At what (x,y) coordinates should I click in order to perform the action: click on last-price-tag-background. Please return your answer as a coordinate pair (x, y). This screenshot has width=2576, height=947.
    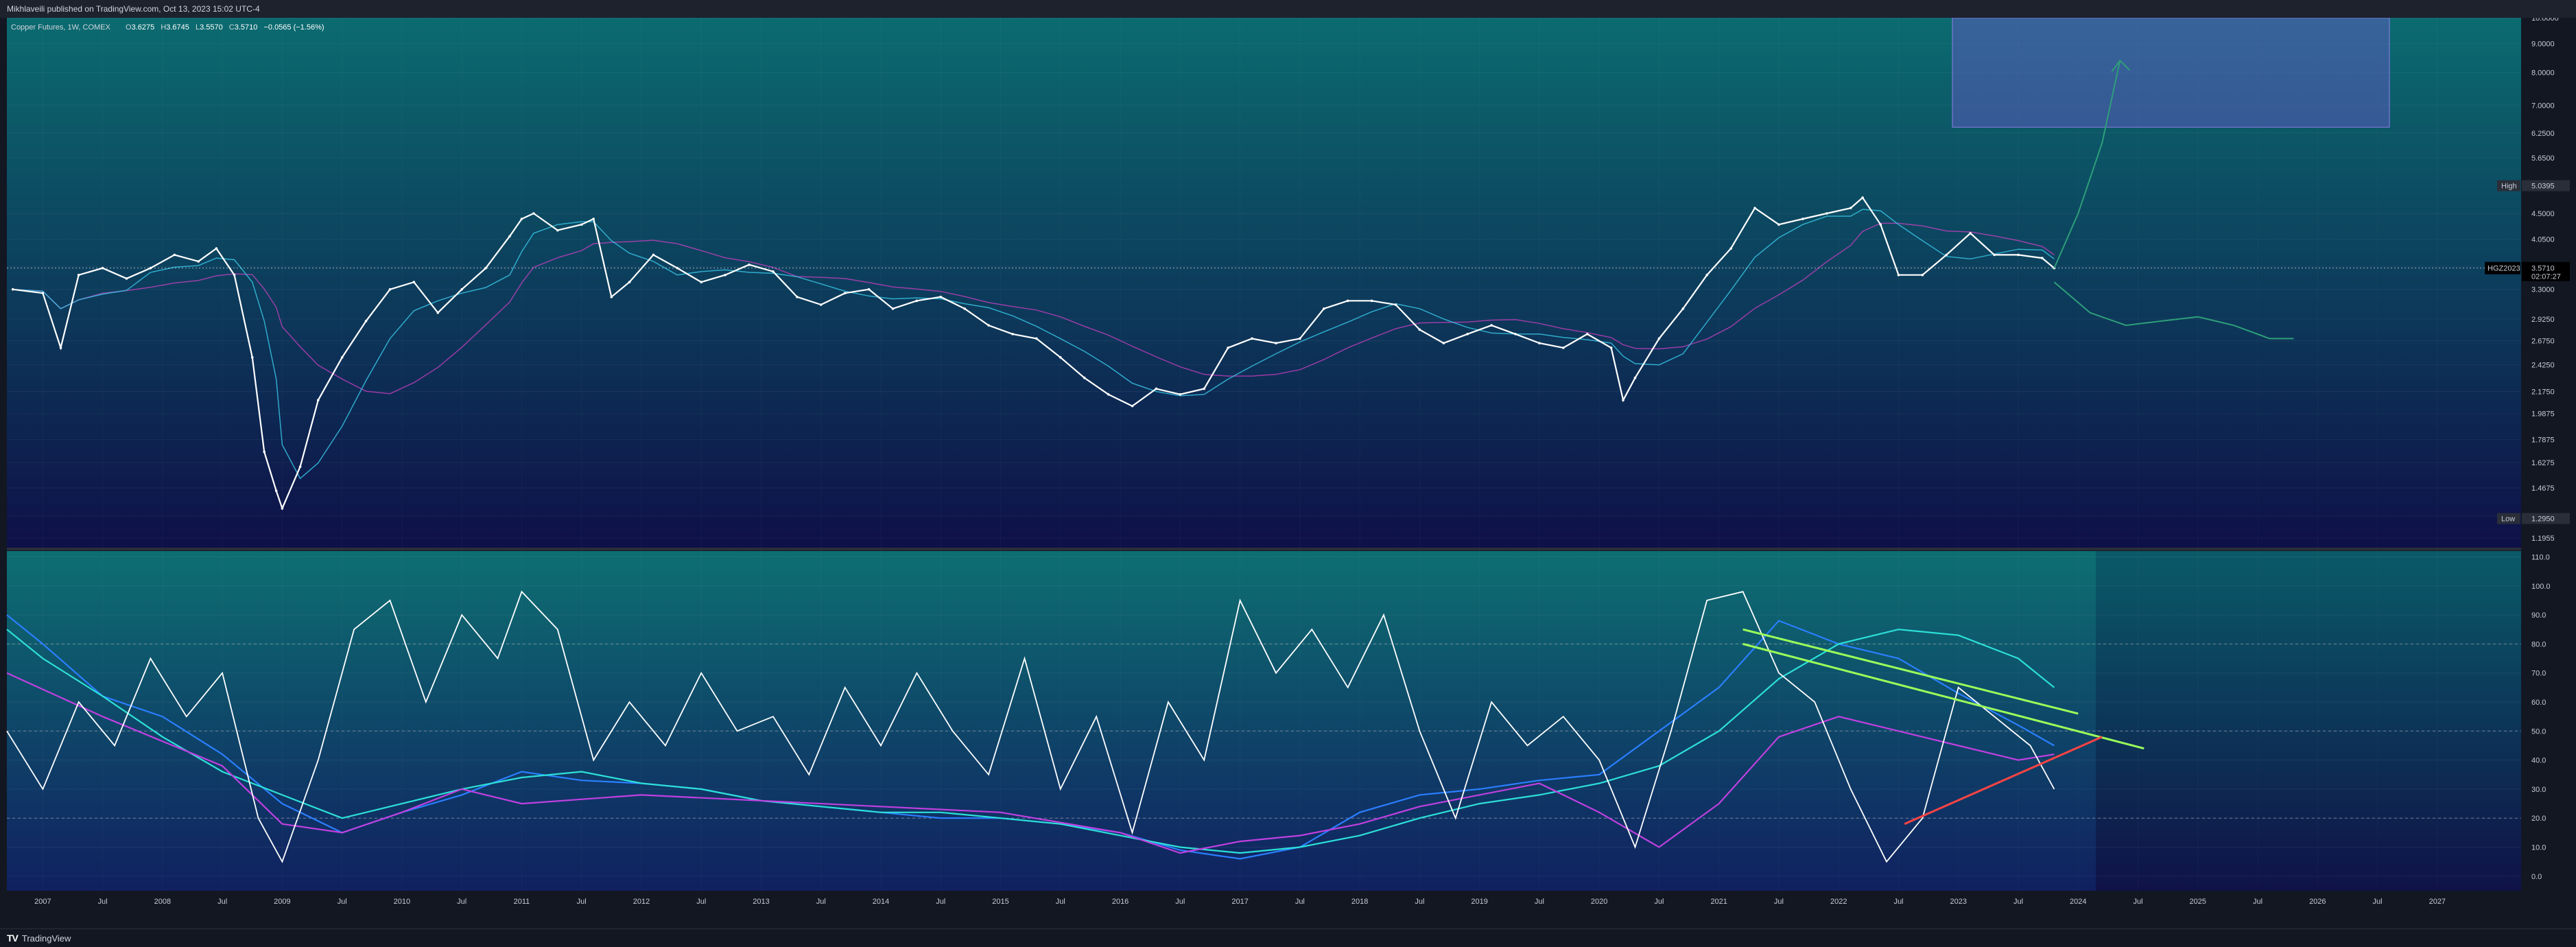
    Looking at the image, I should click on (2546, 271).